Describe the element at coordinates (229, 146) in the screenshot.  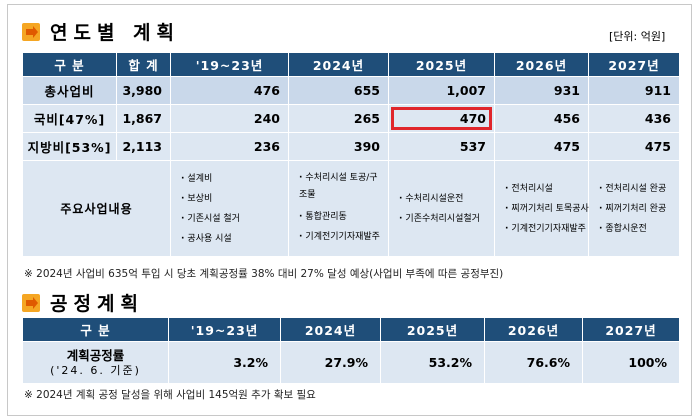
I see `cell: 236` at that location.